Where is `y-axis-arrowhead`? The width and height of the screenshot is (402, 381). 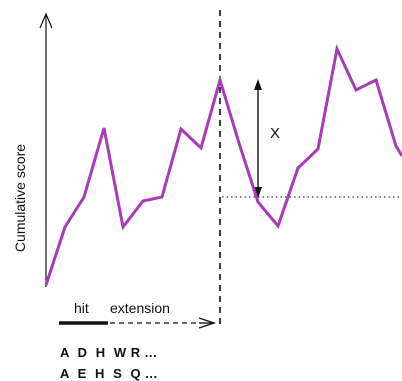 y-axis-arrowhead is located at coordinates (46, 20).